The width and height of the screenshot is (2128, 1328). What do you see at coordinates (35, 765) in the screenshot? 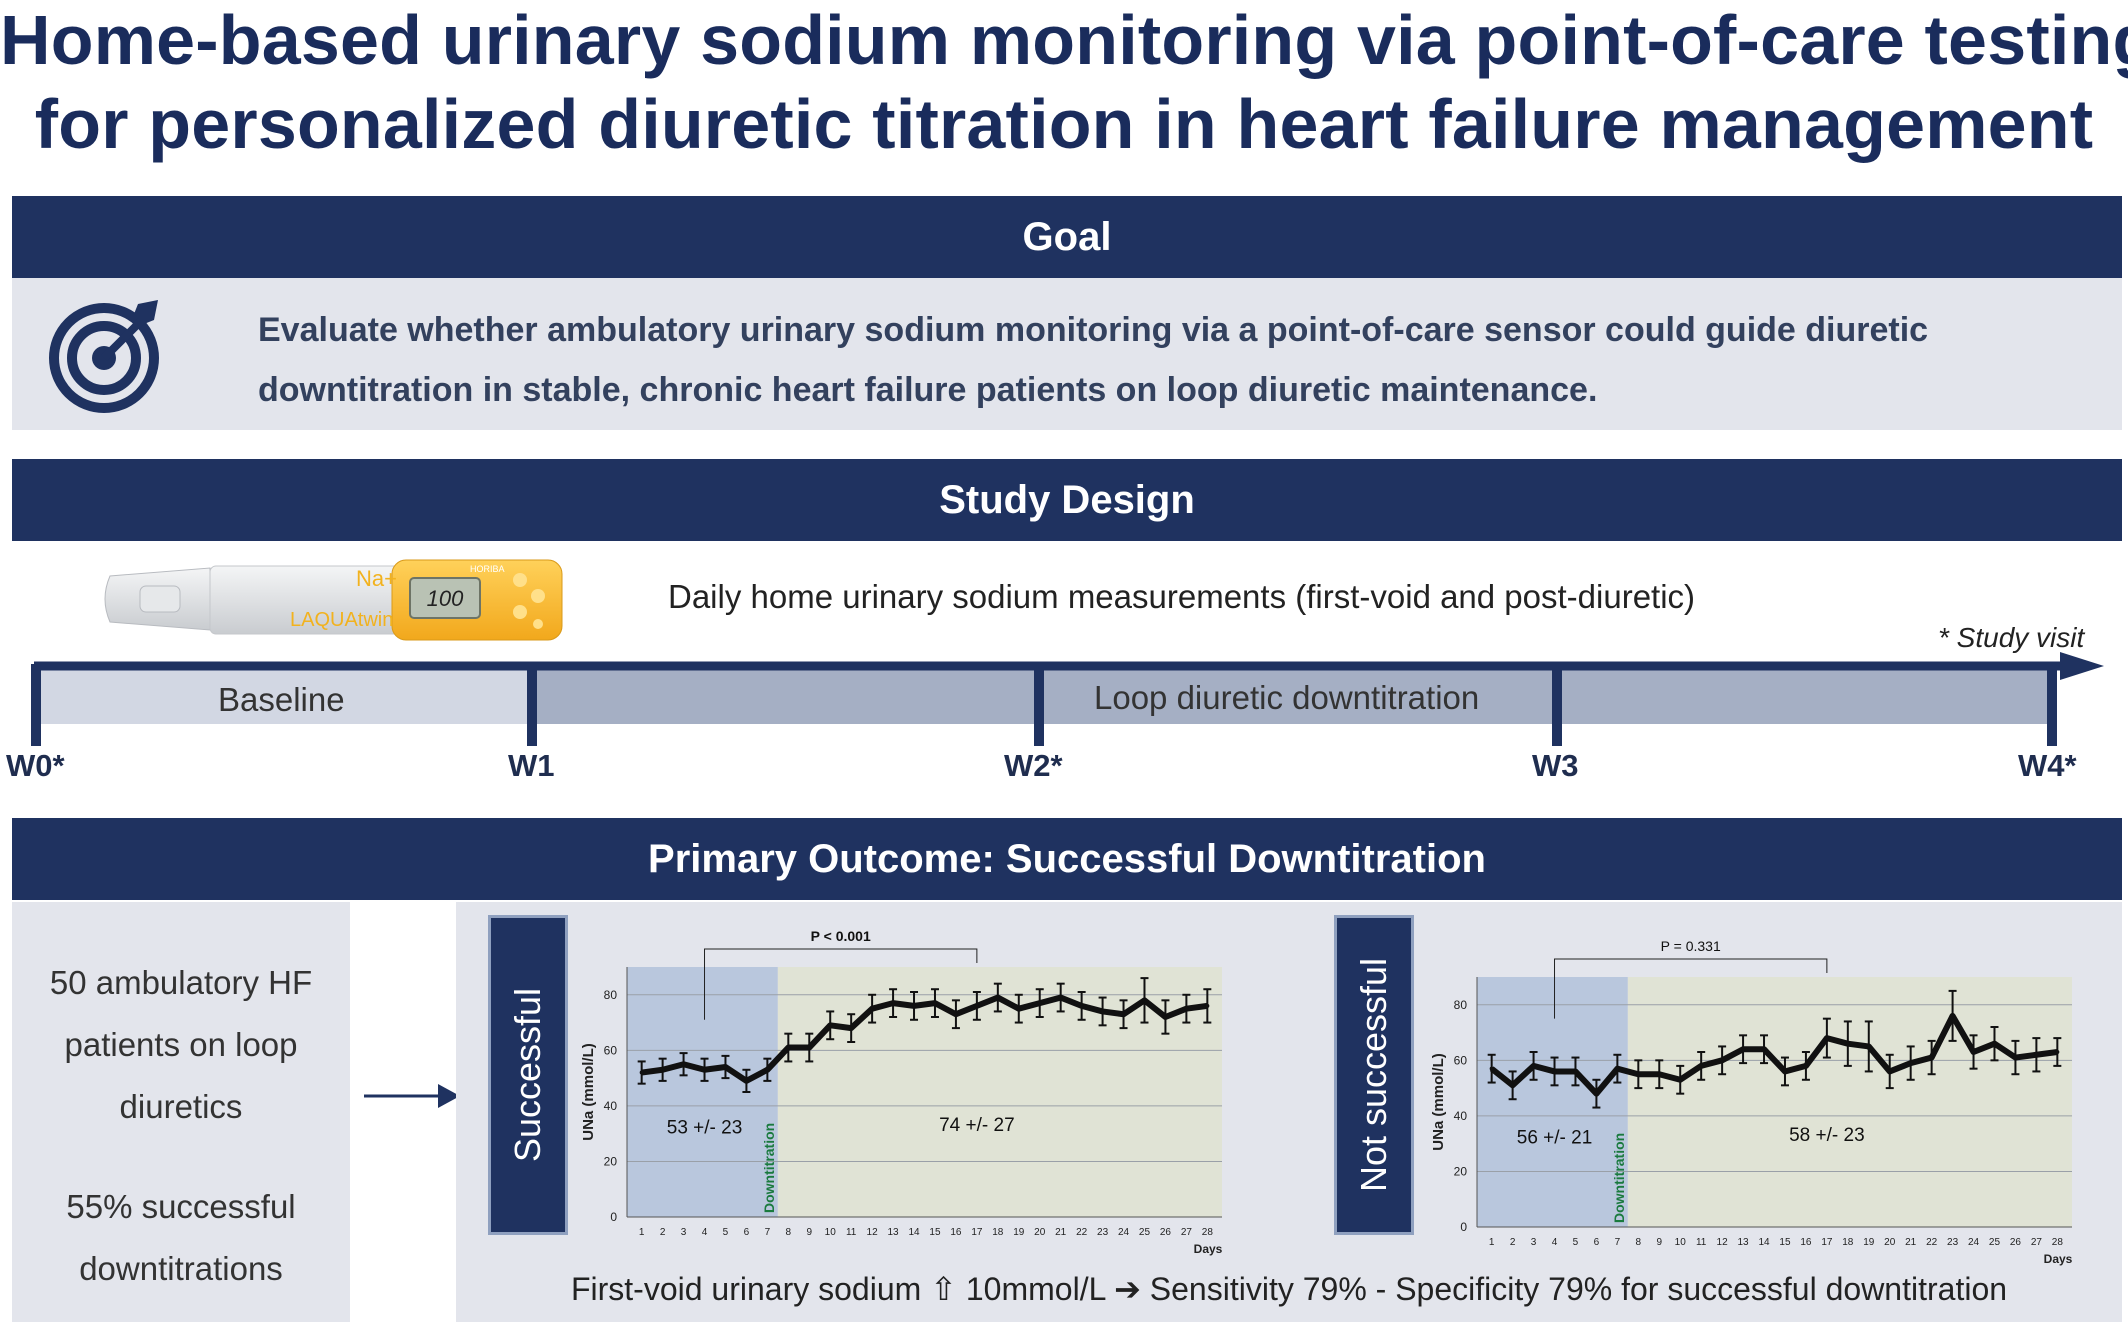
I see `week-w0: W0*` at bounding box center [35, 765].